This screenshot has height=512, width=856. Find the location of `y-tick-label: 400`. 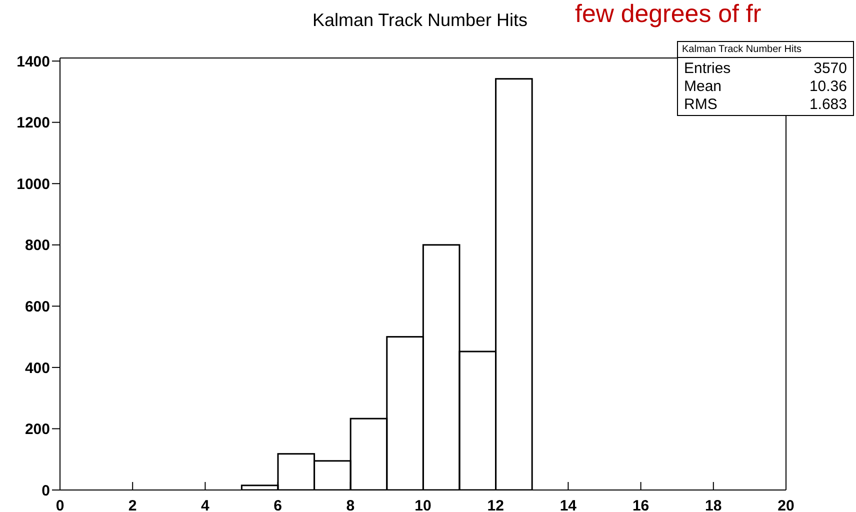

y-tick-label: 400 is located at coordinates (37, 368).